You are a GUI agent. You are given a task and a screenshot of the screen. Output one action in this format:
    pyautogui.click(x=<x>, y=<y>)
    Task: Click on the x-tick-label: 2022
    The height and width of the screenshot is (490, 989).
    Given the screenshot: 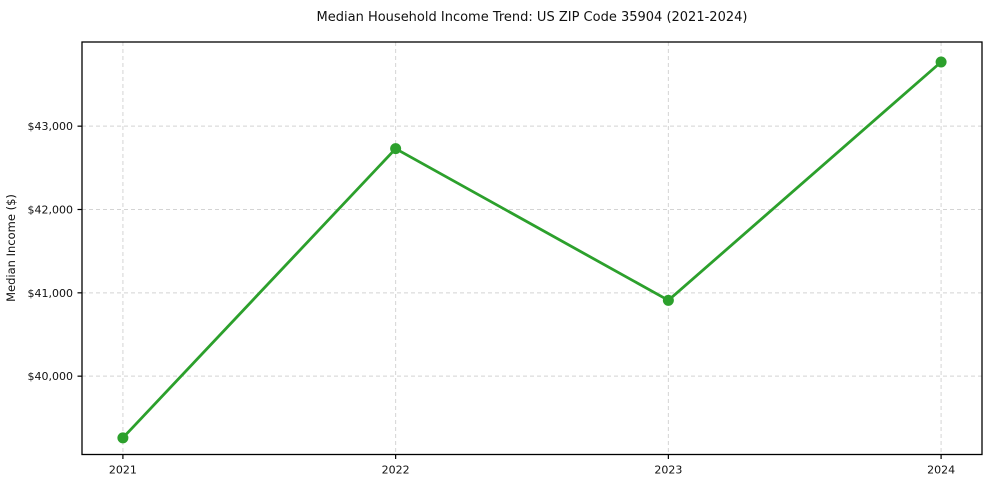 What is the action you would take?
    pyautogui.click(x=396, y=470)
    